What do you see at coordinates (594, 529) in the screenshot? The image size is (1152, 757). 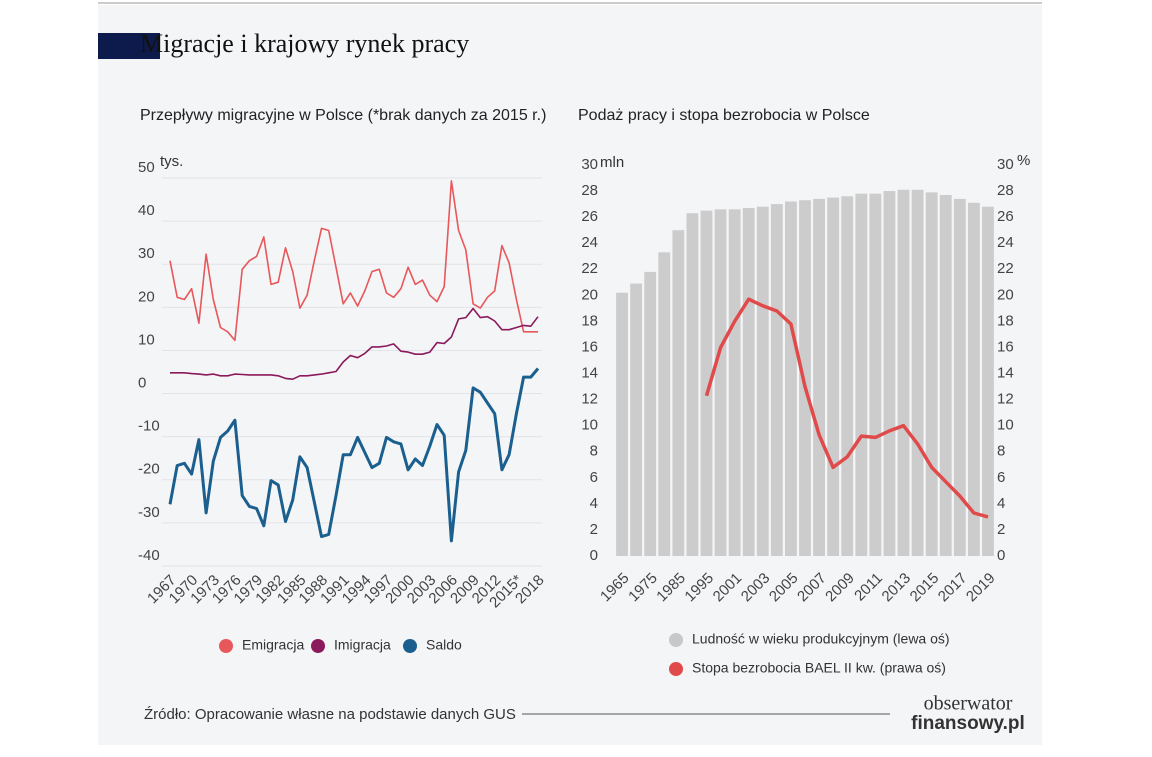 I see `y-tick-label: 2` at bounding box center [594, 529].